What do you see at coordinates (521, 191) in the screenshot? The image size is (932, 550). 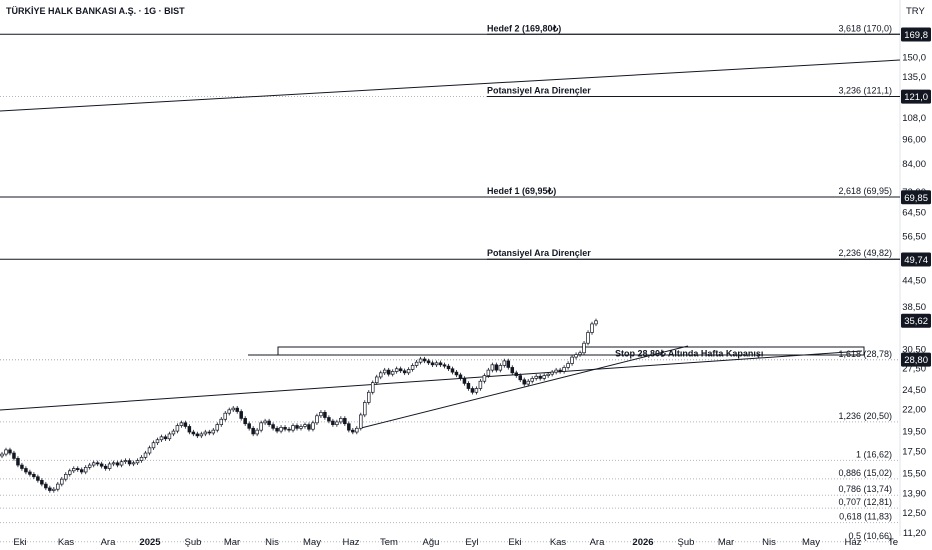 I see `chart-annotation: Hedef 1 (69,95₺)` at bounding box center [521, 191].